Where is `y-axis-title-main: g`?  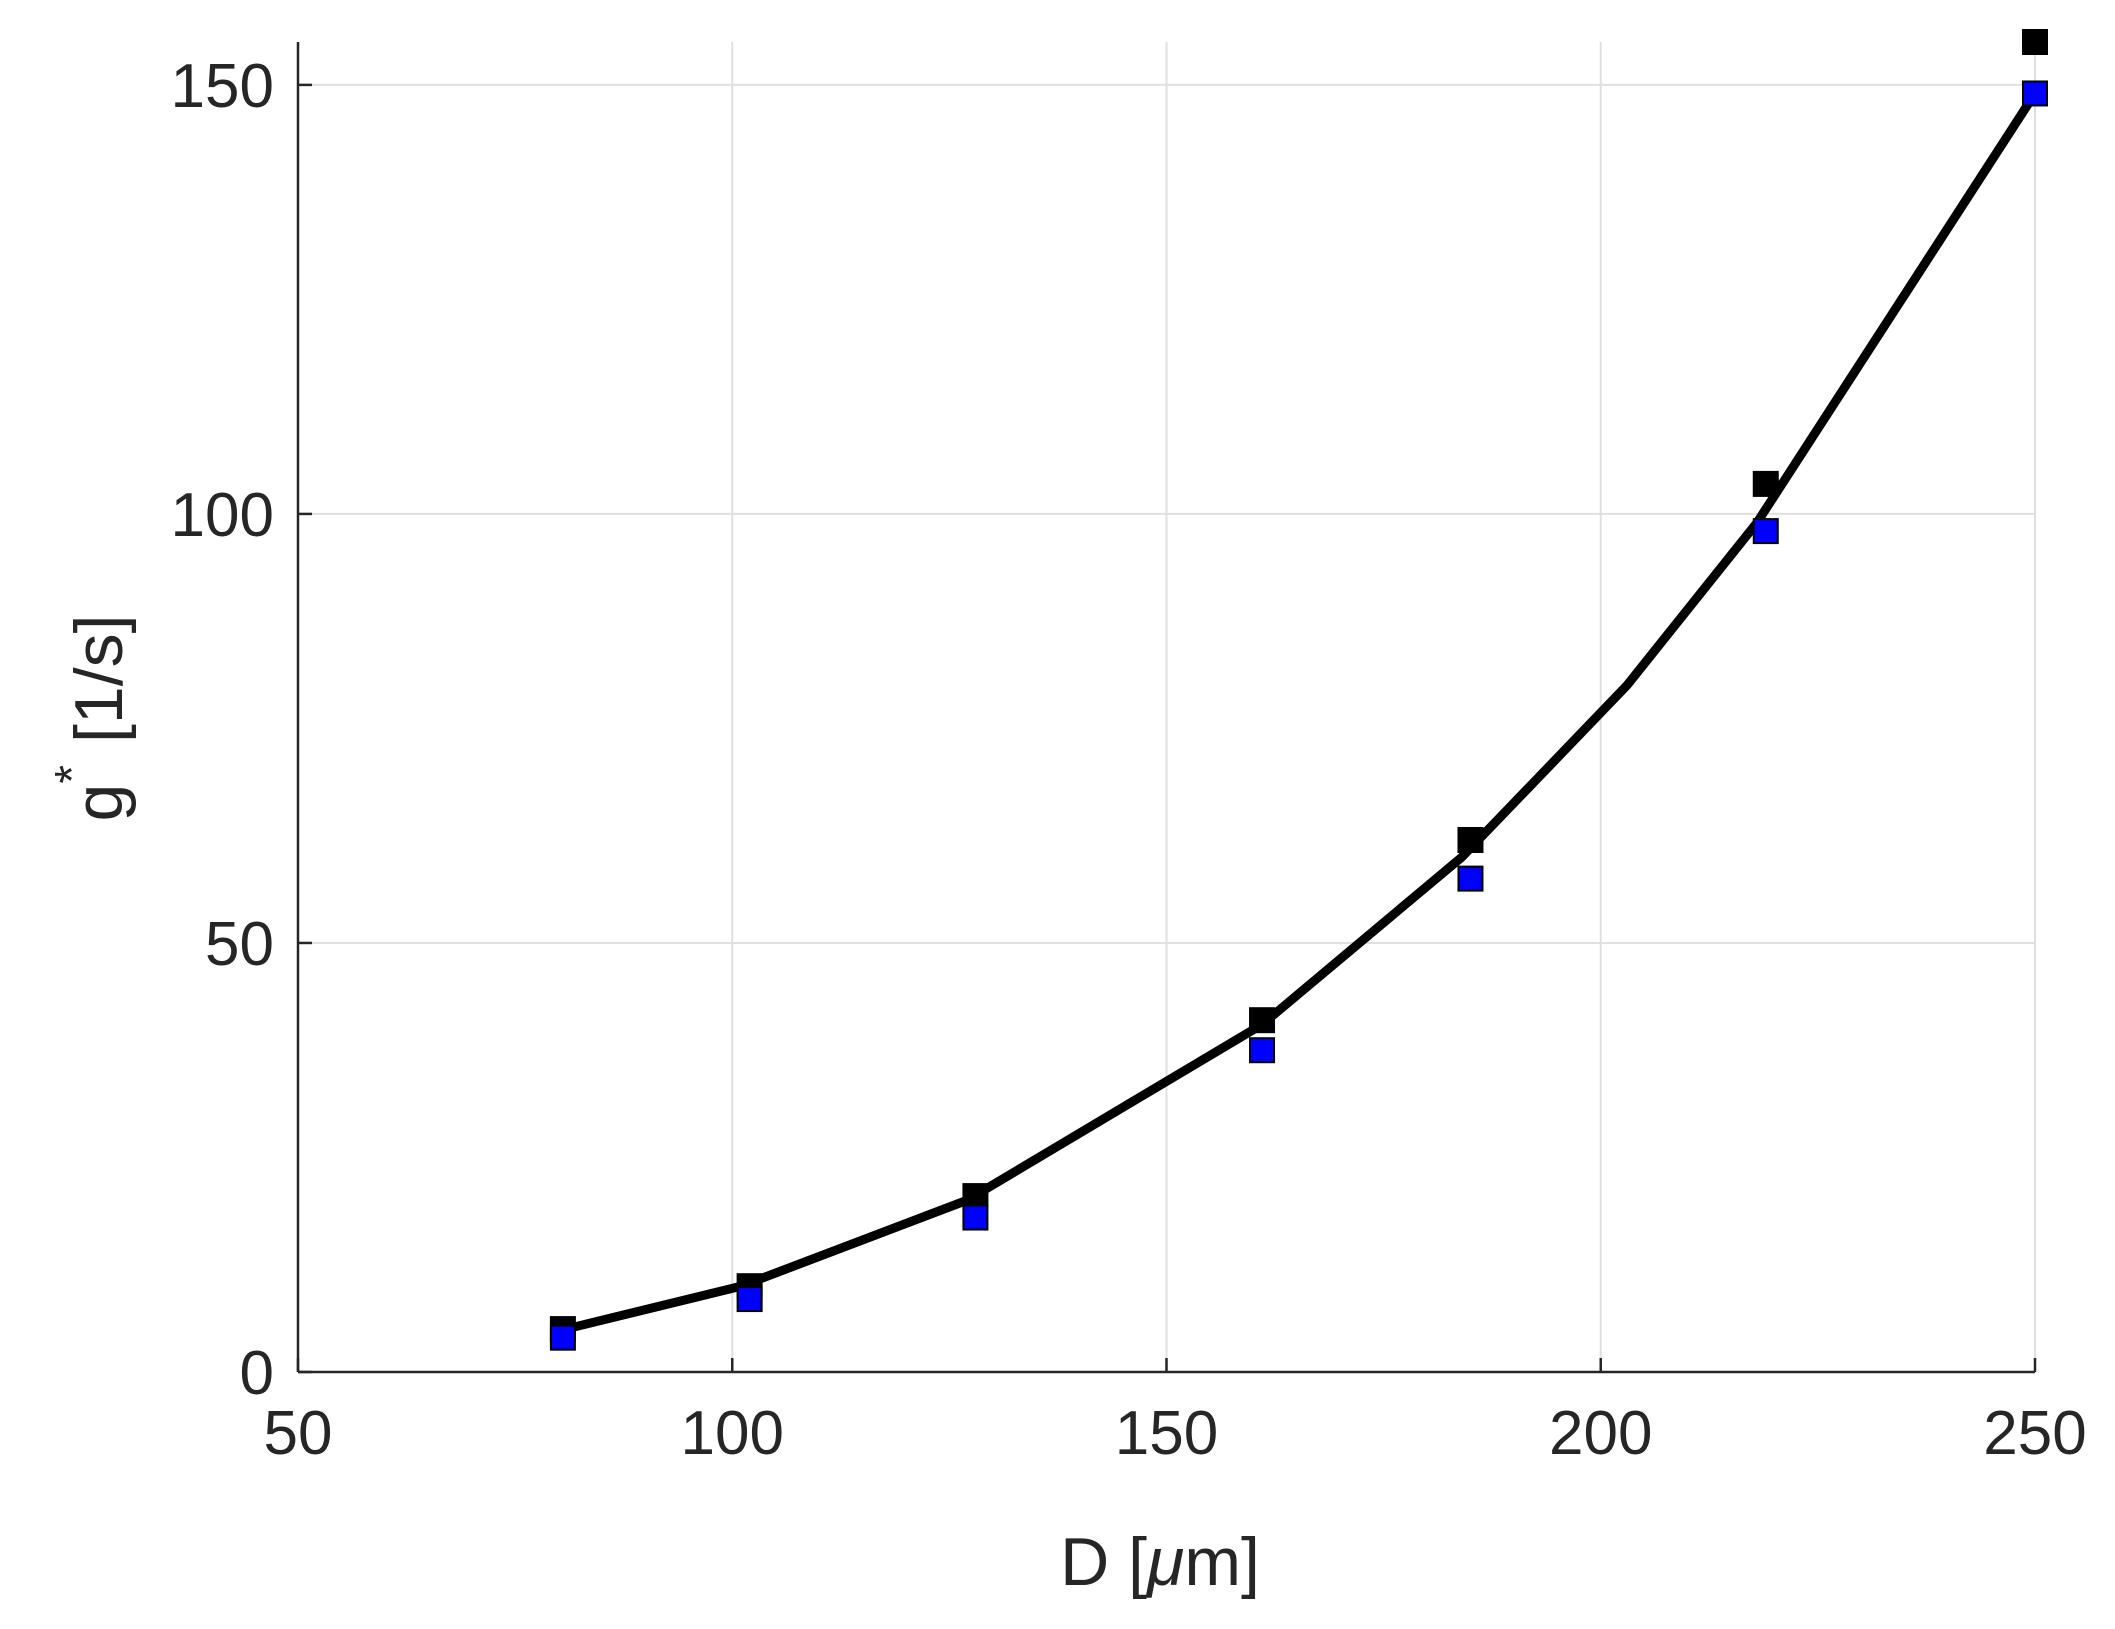 y-axis-title-main: g is located at coordinates (99, 803).